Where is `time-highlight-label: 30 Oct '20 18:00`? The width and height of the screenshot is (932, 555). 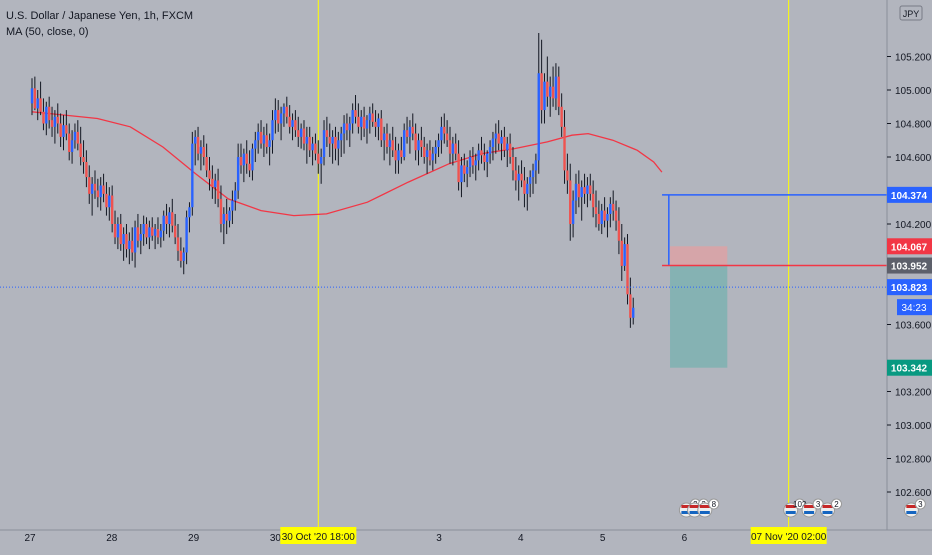
time-highlight-label: 30 Oct '20 18:00 is located at coordinates (319, 537).